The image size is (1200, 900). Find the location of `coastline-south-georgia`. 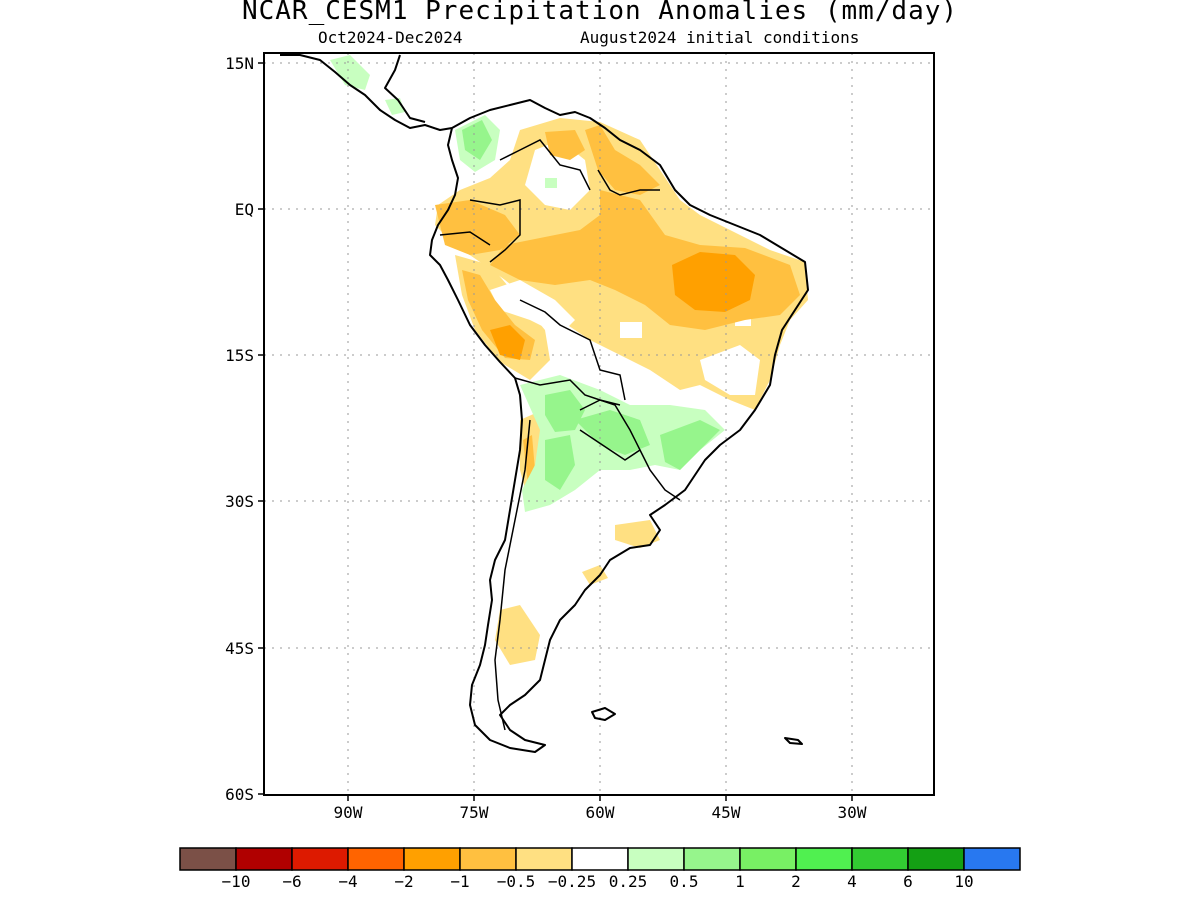

coastline-south-georgia is located at coordinates (793, 741).